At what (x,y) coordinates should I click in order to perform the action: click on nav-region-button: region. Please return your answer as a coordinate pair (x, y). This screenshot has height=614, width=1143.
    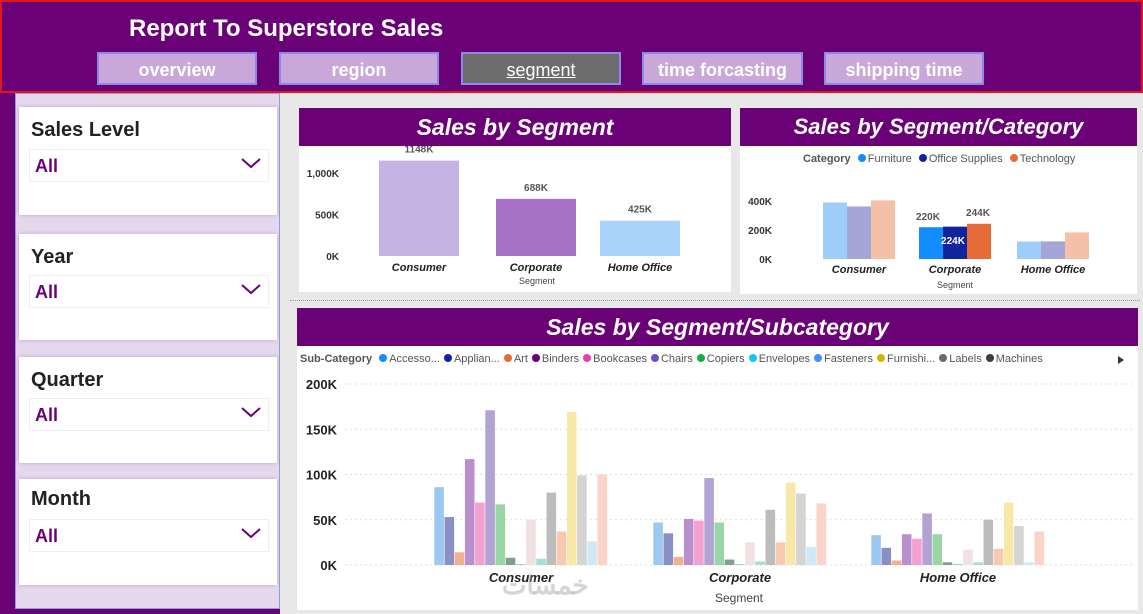
    Looking at the image, I should click on (359, 68).